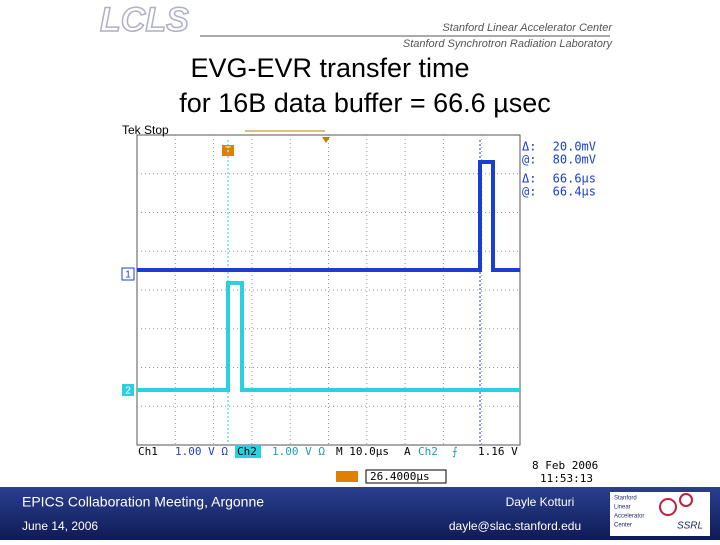  Describe the element at coordinates (623, 526) in the screenshot. I see `footer-logo-text: Center` at that location.